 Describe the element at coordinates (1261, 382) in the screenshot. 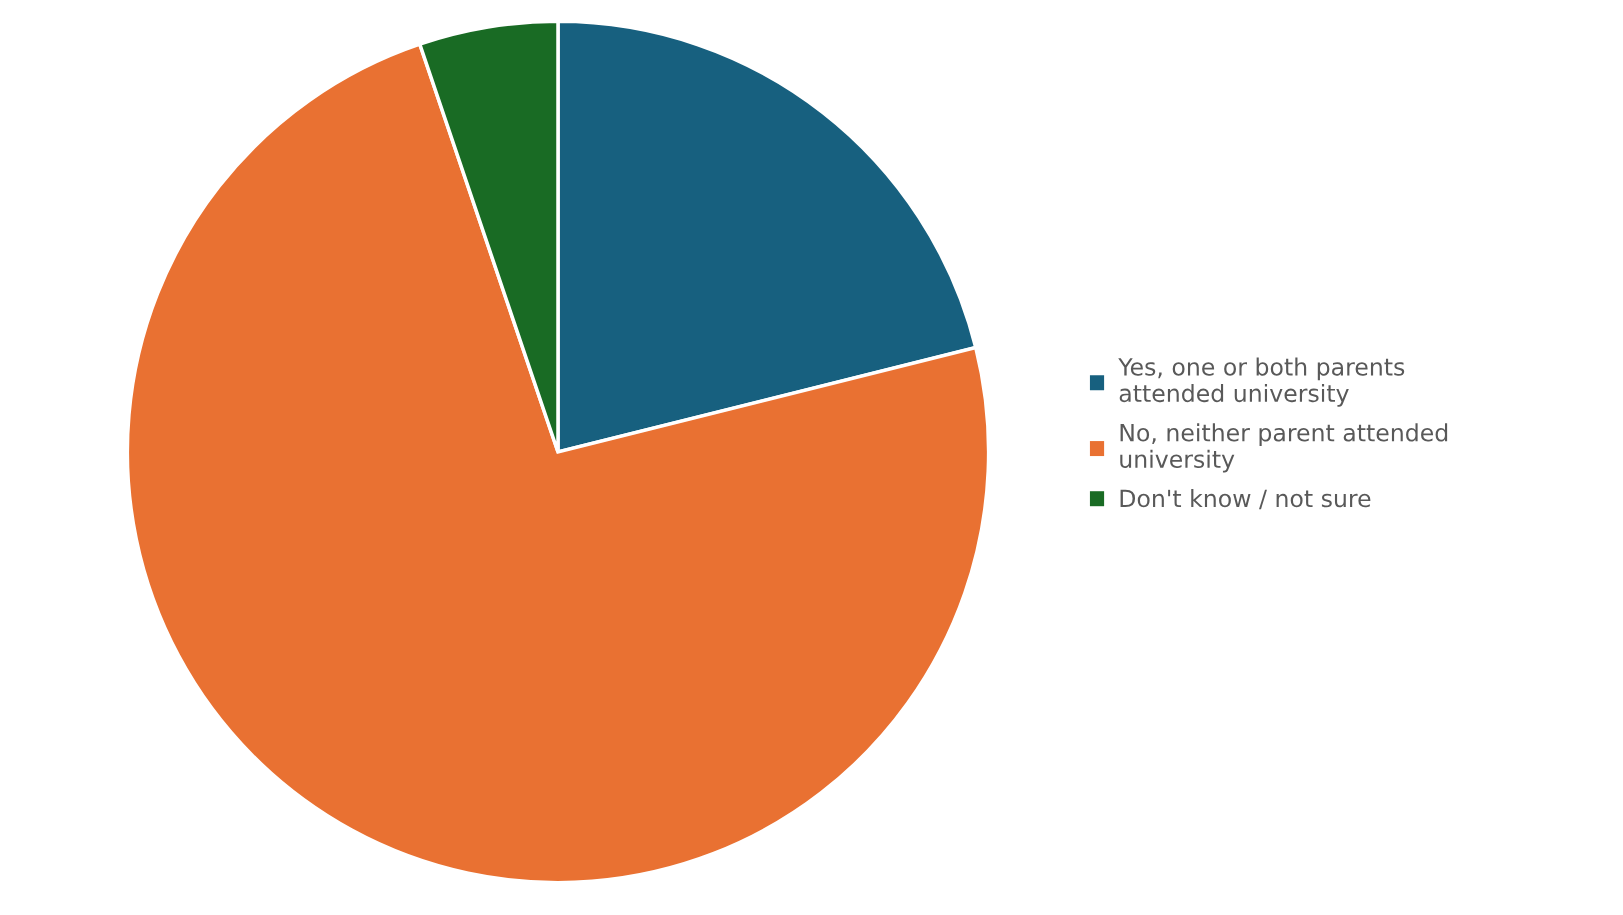

I see `legend-label: Yes, one or both parents attended university` at that location.